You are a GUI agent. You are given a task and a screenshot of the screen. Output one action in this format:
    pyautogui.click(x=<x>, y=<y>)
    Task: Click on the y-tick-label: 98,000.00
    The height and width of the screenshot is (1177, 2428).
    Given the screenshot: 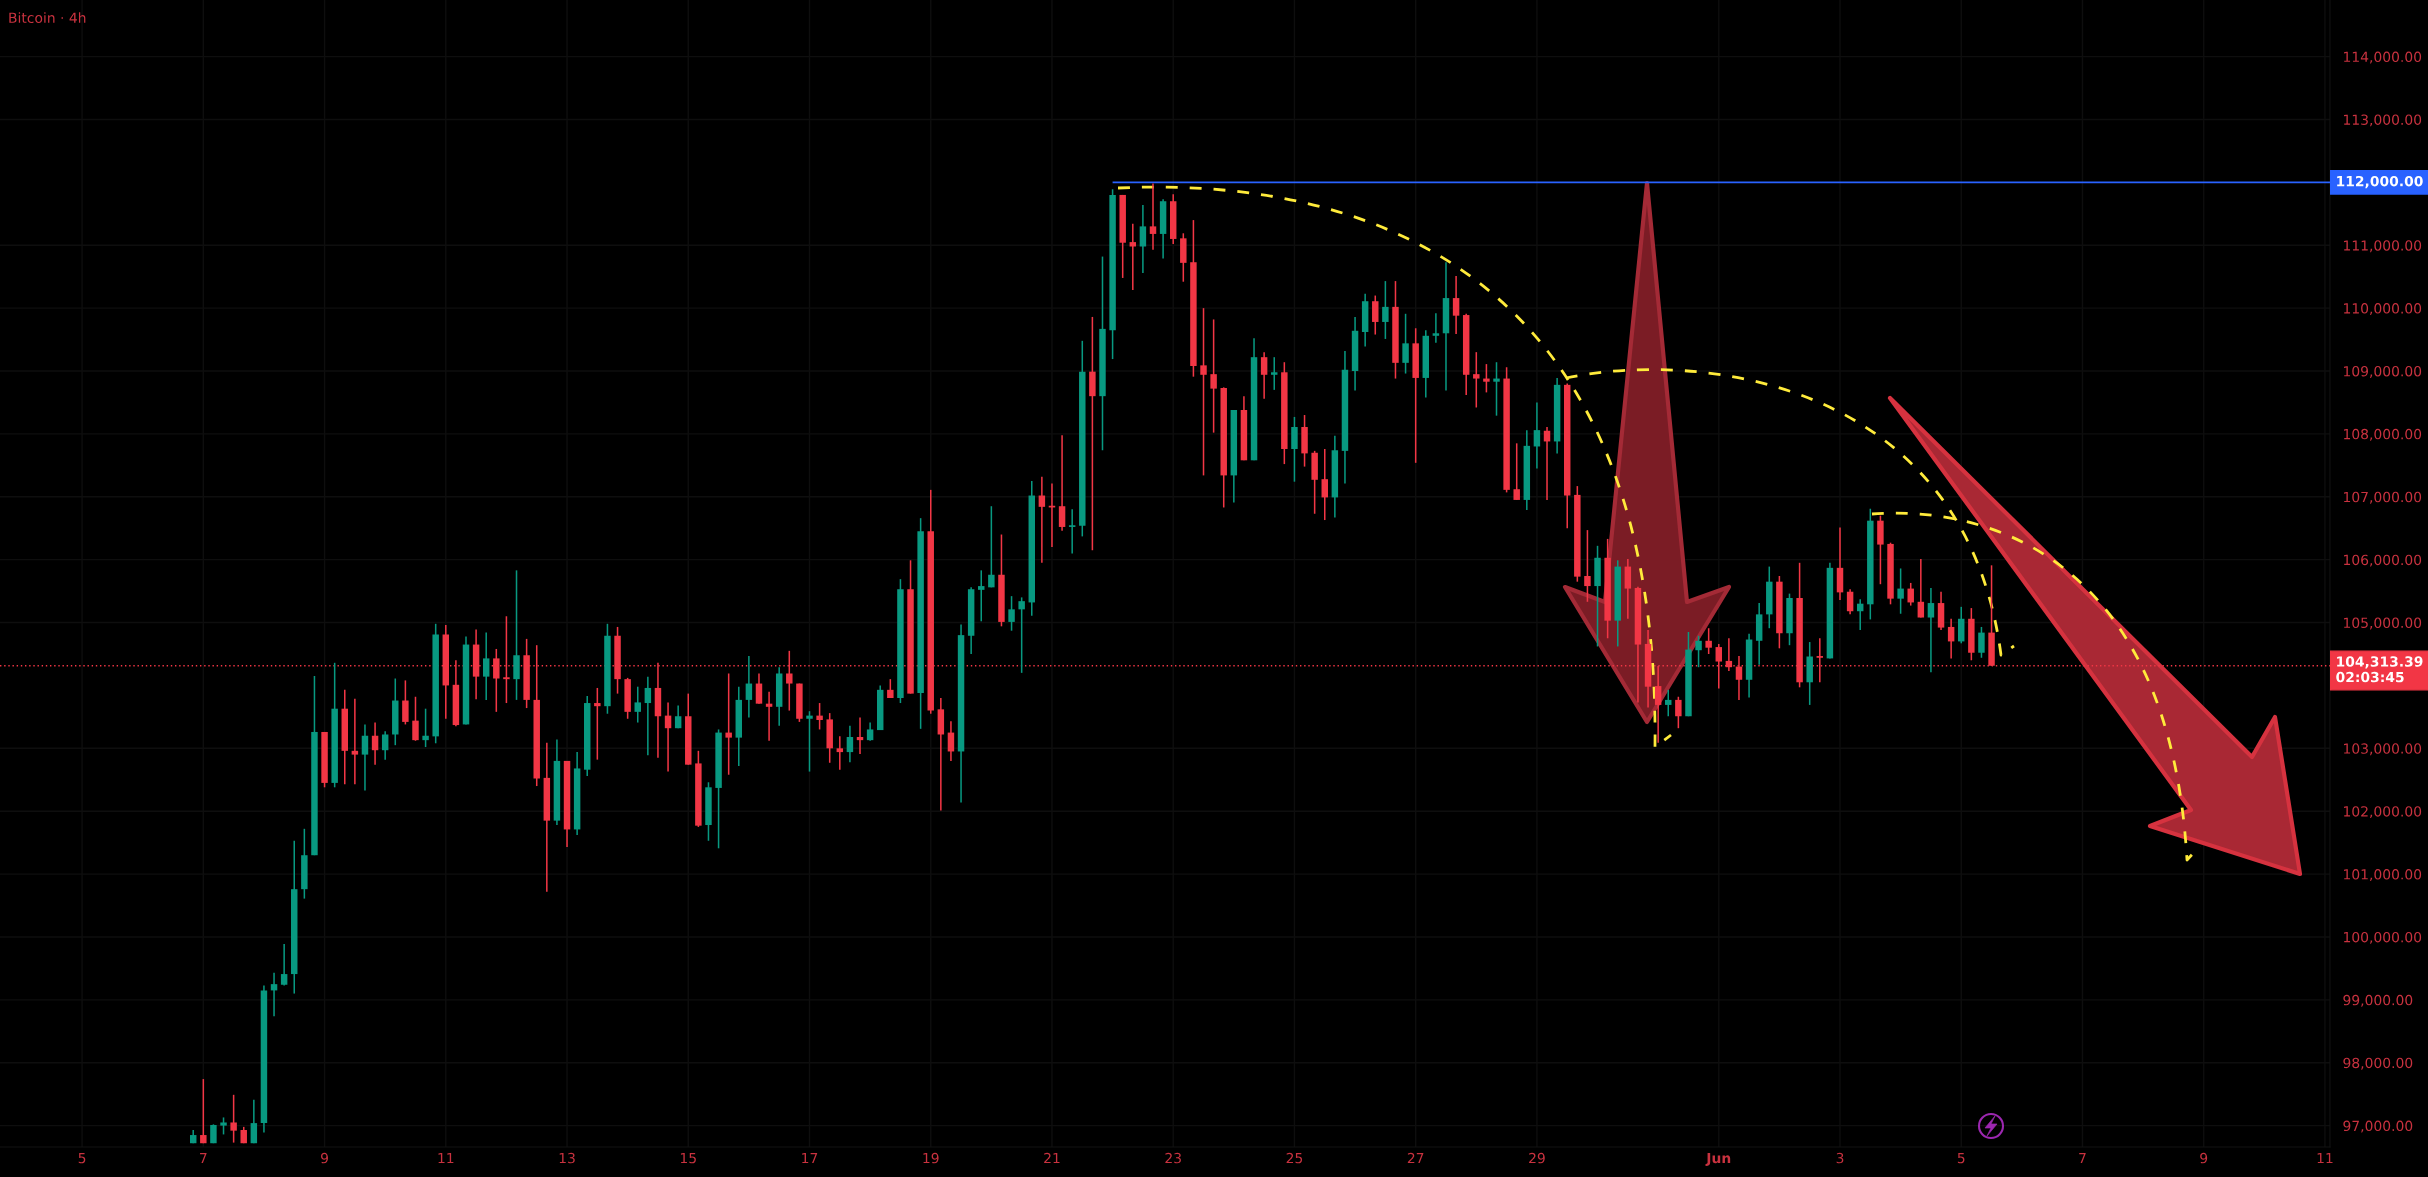 What is the action you would take?
    pyautogui.click(x=2378, y=1063)
    